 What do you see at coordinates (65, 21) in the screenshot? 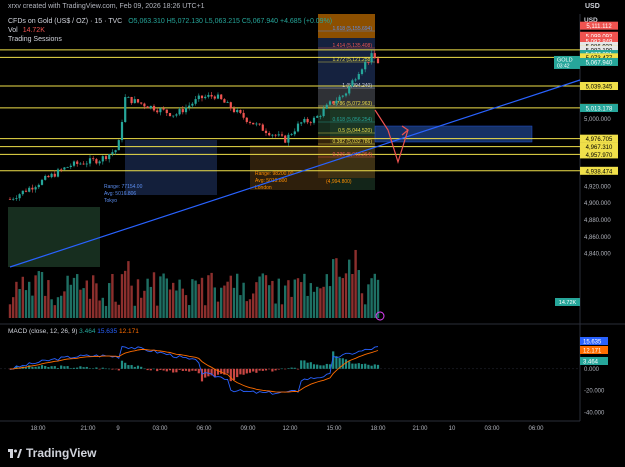
I see `symbol-name: CFDs on Gold (US$ / OZ) · 15 · TVC` at bounding box center [65, 21].